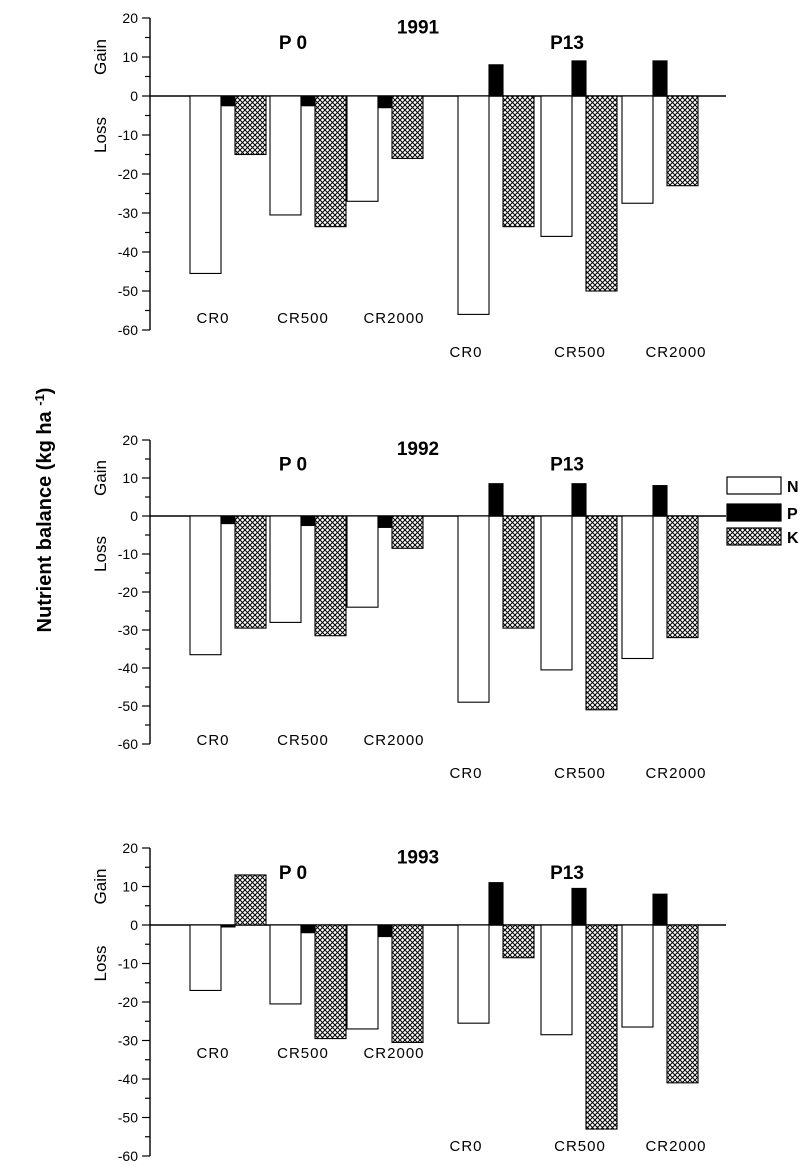  Describe the element at coordinates (567, 43) in the screenshot. I see `group-label-p13: P13` at that location.